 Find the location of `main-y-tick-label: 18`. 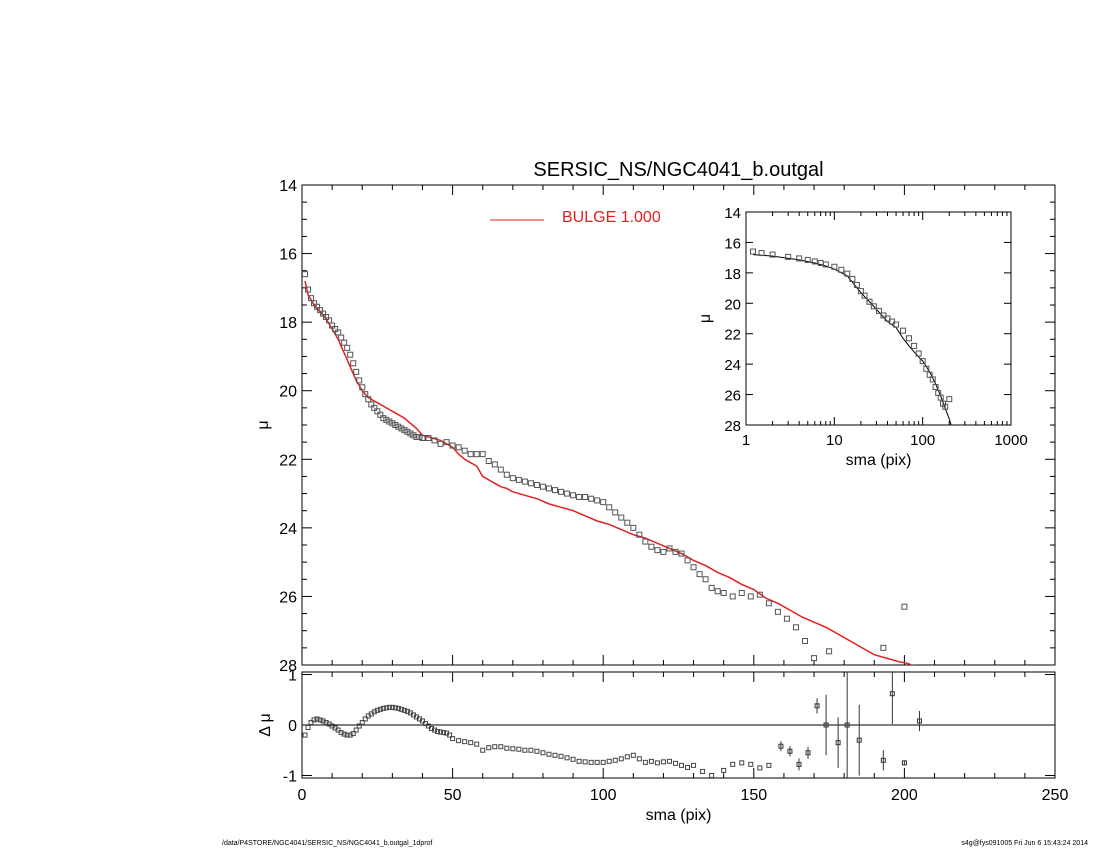

main-y-tick-label: 18 is located at coordinates (288, 323).